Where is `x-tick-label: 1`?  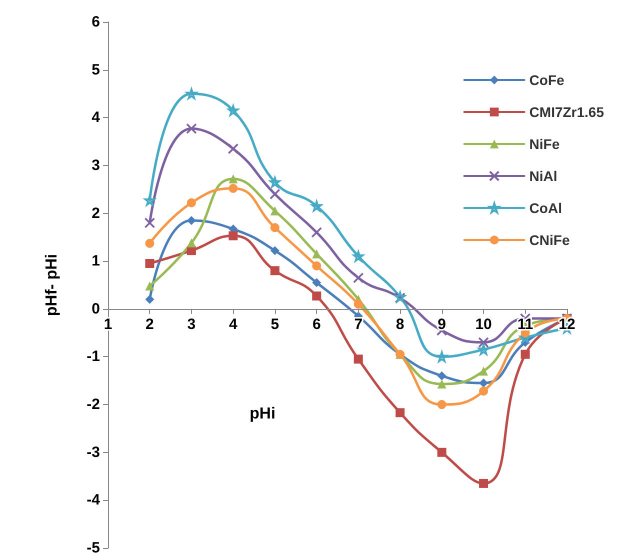 x-tick-label: 1 is located at coordinates (108, 324).